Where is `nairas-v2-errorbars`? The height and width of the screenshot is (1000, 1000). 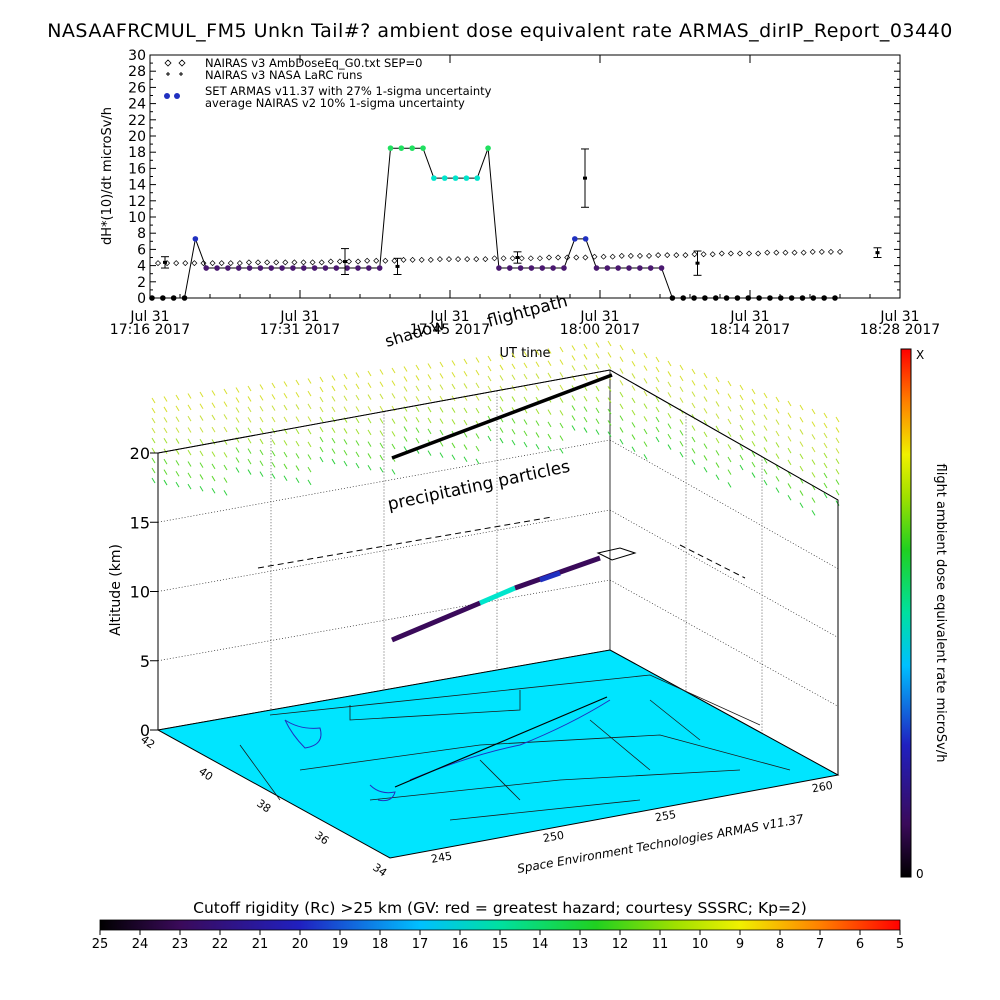 nairas-v2-errorbars is located at coordinates (521, 212).